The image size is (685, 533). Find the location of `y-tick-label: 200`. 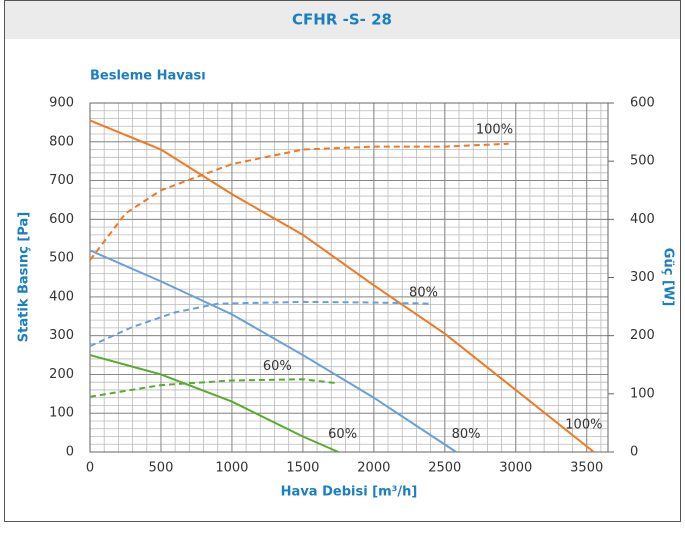

y-tick-label: 200 is located at coordinates (61, 374).